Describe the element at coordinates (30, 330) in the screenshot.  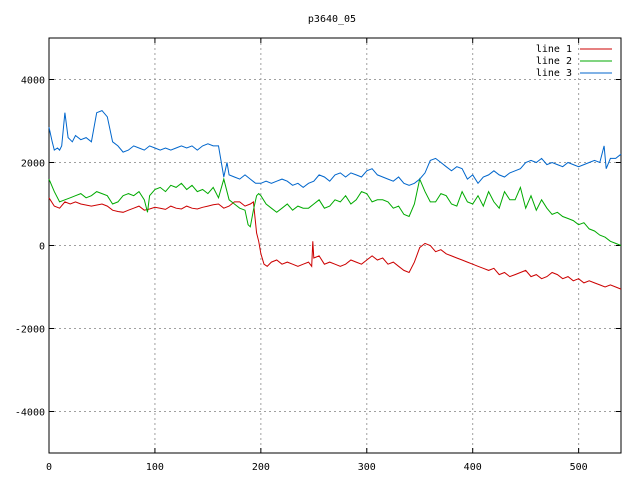
I see `y-tick-label: -2000` at that location.